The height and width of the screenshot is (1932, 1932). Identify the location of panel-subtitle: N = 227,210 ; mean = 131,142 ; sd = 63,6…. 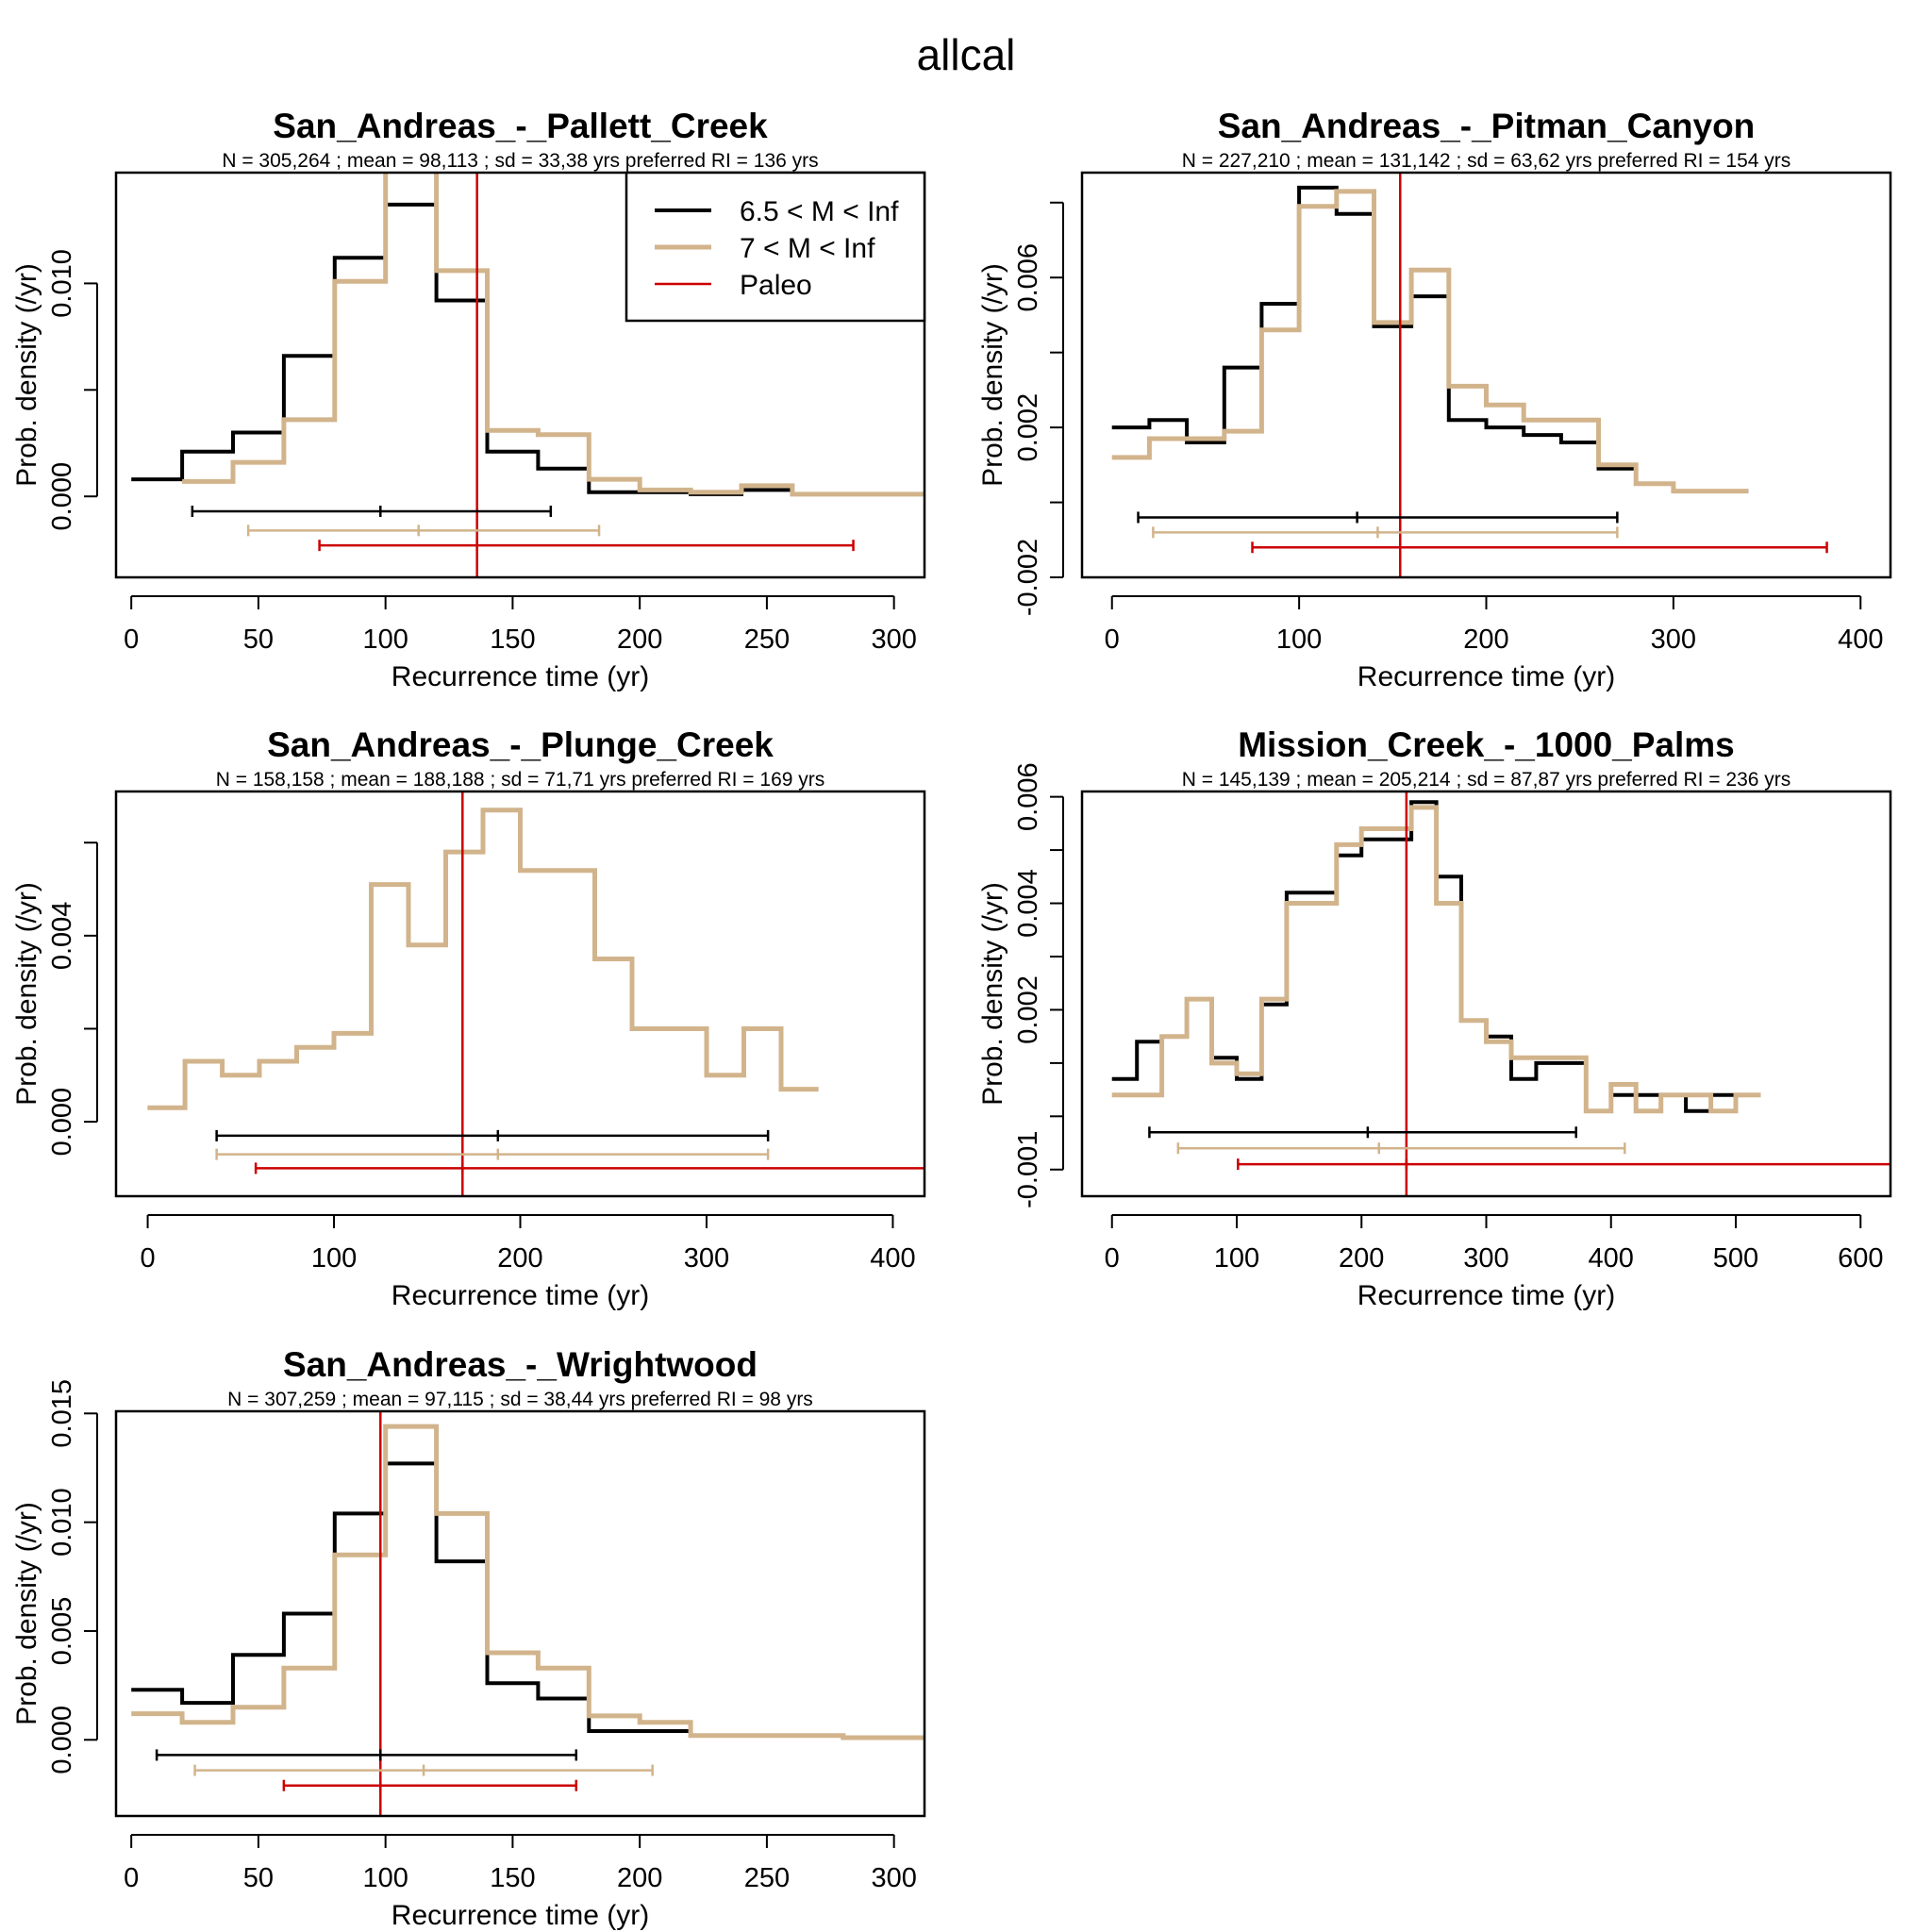
(1486, 161).